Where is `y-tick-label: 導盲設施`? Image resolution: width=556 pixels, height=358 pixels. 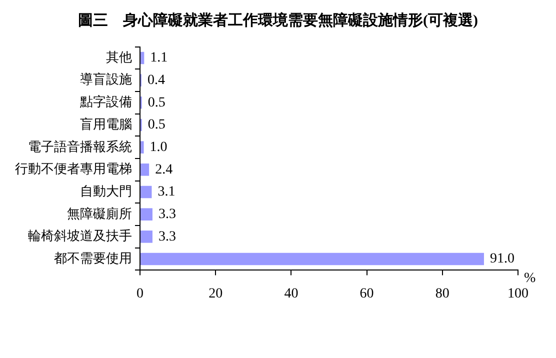 y-tick-label: 導盲設施 is located at coordinates (106, 79).